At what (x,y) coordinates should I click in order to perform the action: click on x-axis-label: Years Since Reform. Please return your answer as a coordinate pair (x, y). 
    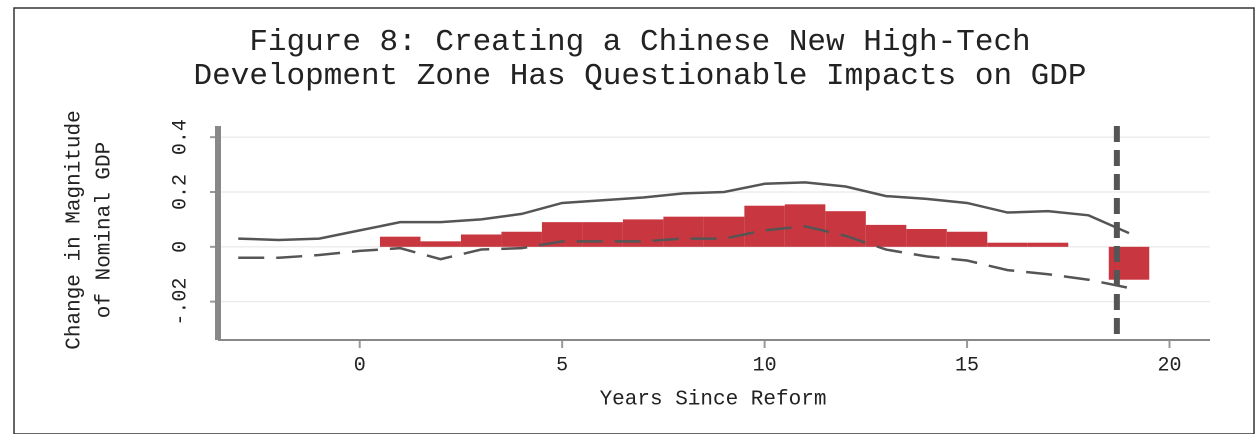
    Looking at the image, I should click on (713, 400).